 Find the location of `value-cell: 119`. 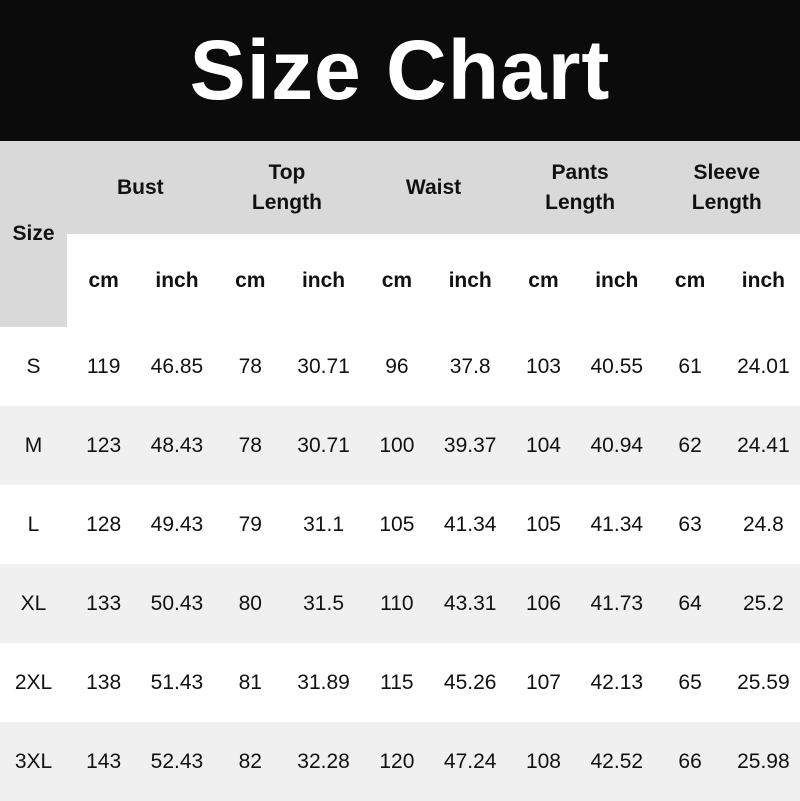

value-cell: 119 is located at coordinates (103, 366).